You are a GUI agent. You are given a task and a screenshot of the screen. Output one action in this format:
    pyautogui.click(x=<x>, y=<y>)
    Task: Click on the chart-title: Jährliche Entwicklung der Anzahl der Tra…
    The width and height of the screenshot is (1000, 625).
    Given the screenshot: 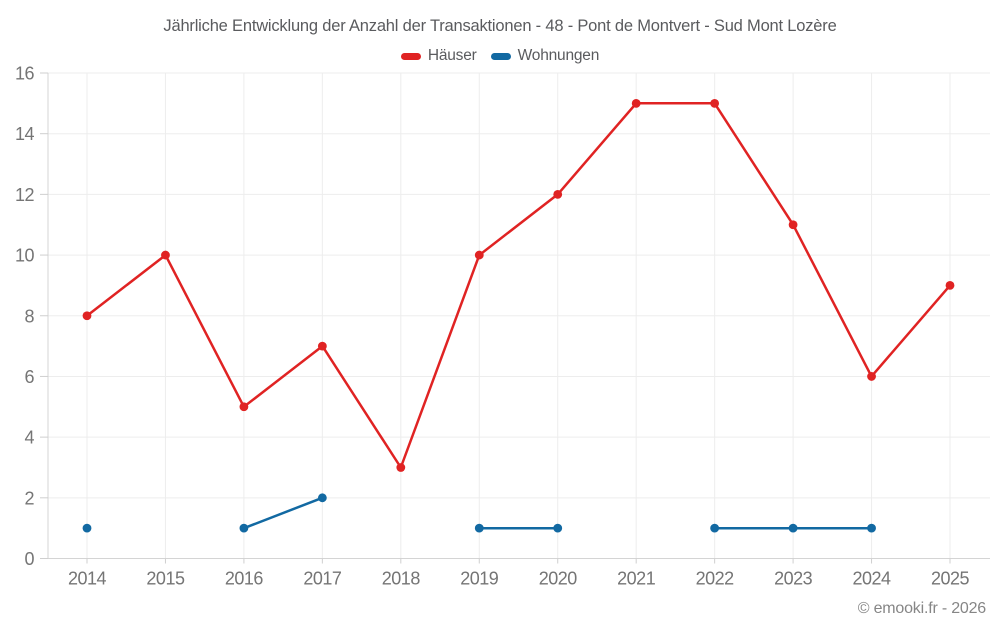 What is the action you would take?
    pyautogui.click(x=500, y=26)
    